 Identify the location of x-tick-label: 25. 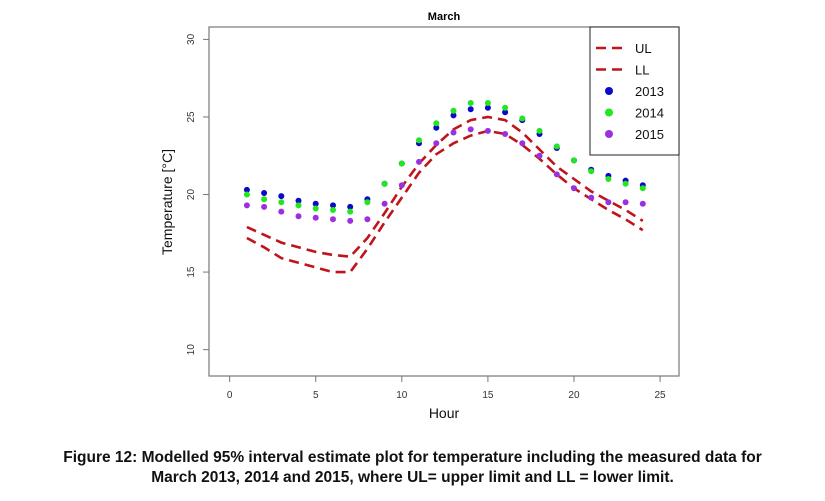
(660, 395).